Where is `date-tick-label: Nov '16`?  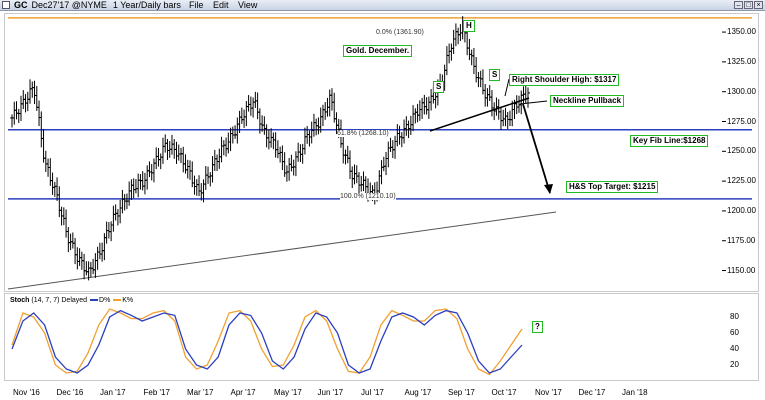 date-tick-label: Nov '16 is located at coordinates (26, 392).